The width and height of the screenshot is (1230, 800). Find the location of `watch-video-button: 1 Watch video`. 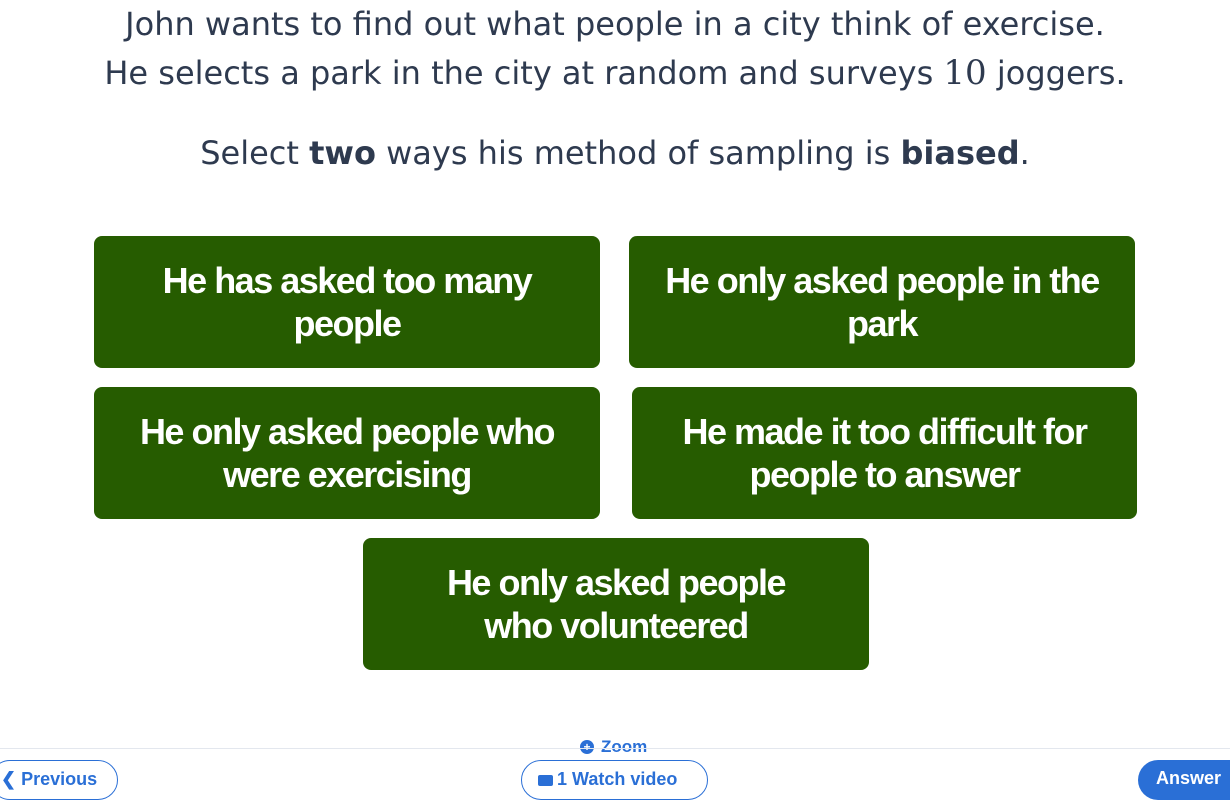

watch-video-button: 1 Watch video is located at coordinates (614, 780).